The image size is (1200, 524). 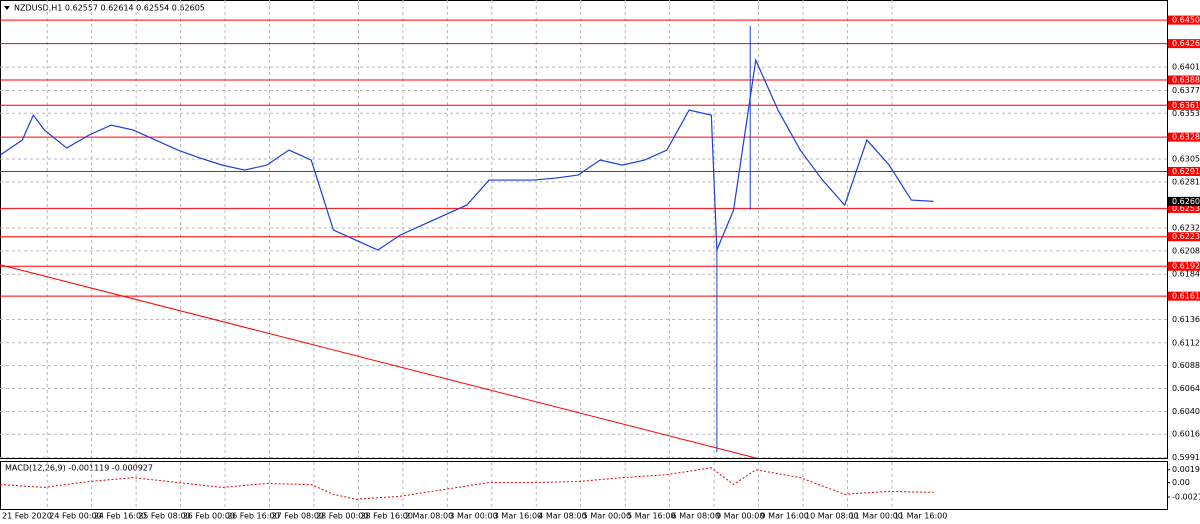 What do you see at coordinates (584, 485) in the screenshot?
I see `macd-frame` at bounding box center [584, 485].